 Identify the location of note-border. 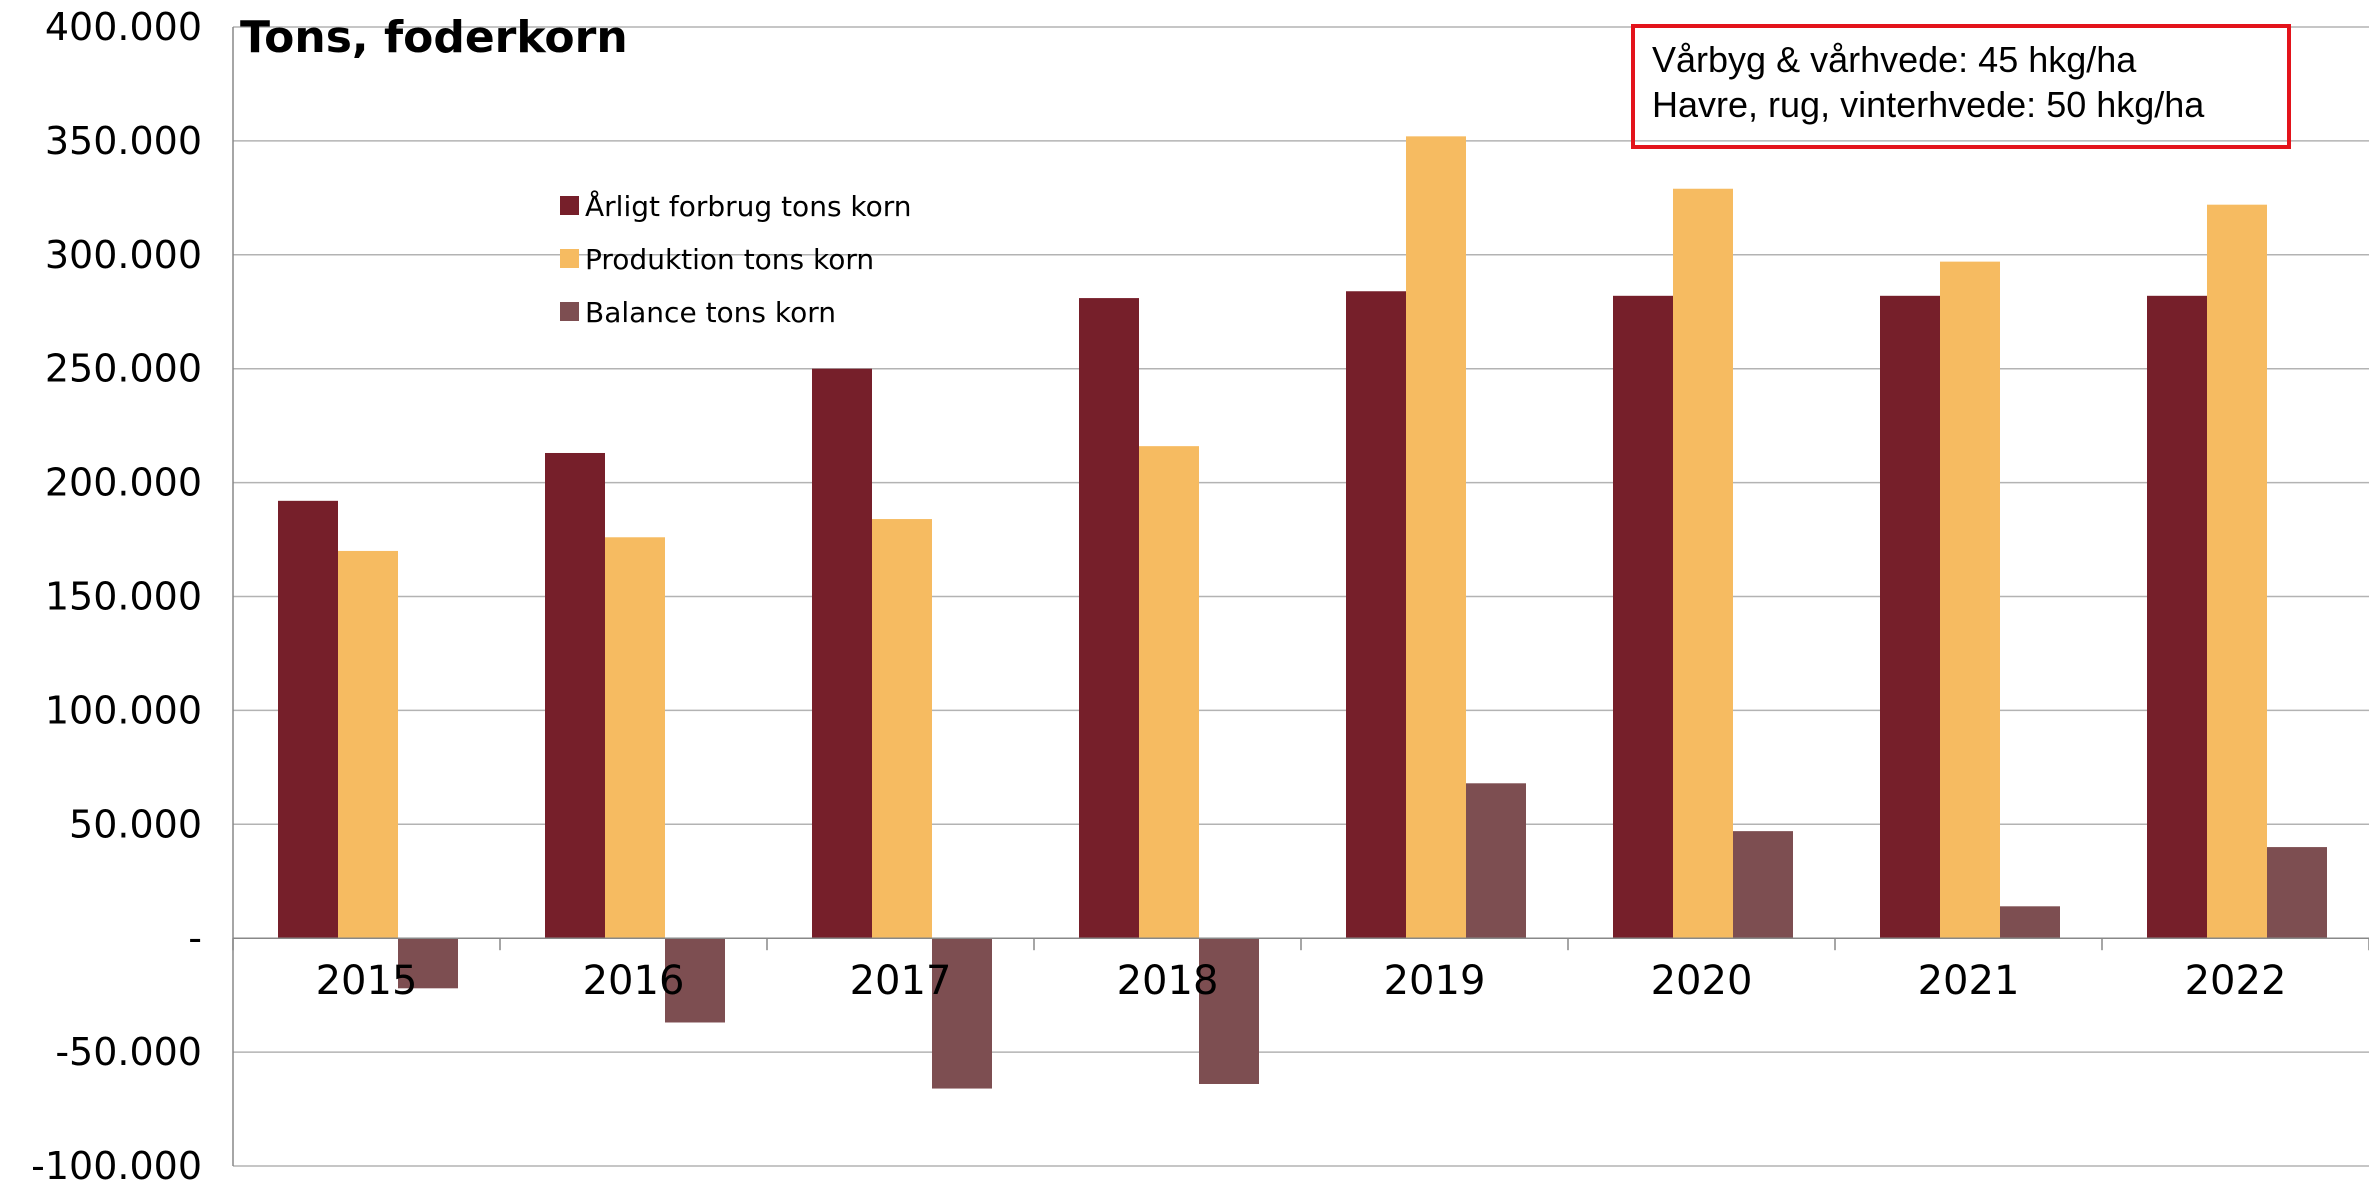
(1961, 86).